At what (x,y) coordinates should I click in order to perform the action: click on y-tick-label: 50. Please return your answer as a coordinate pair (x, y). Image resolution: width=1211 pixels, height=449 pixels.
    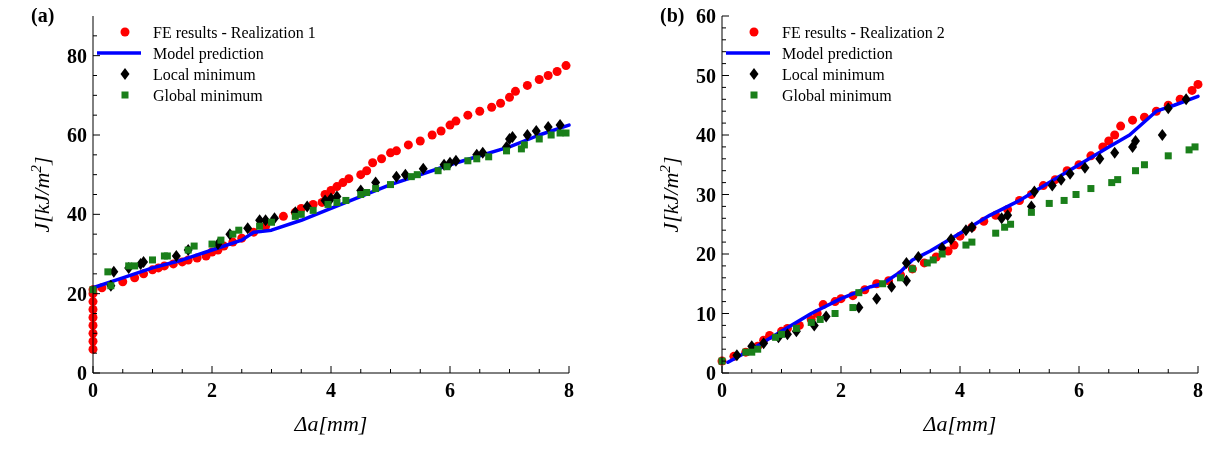
    Looking at the image, I should click on (706, 75).